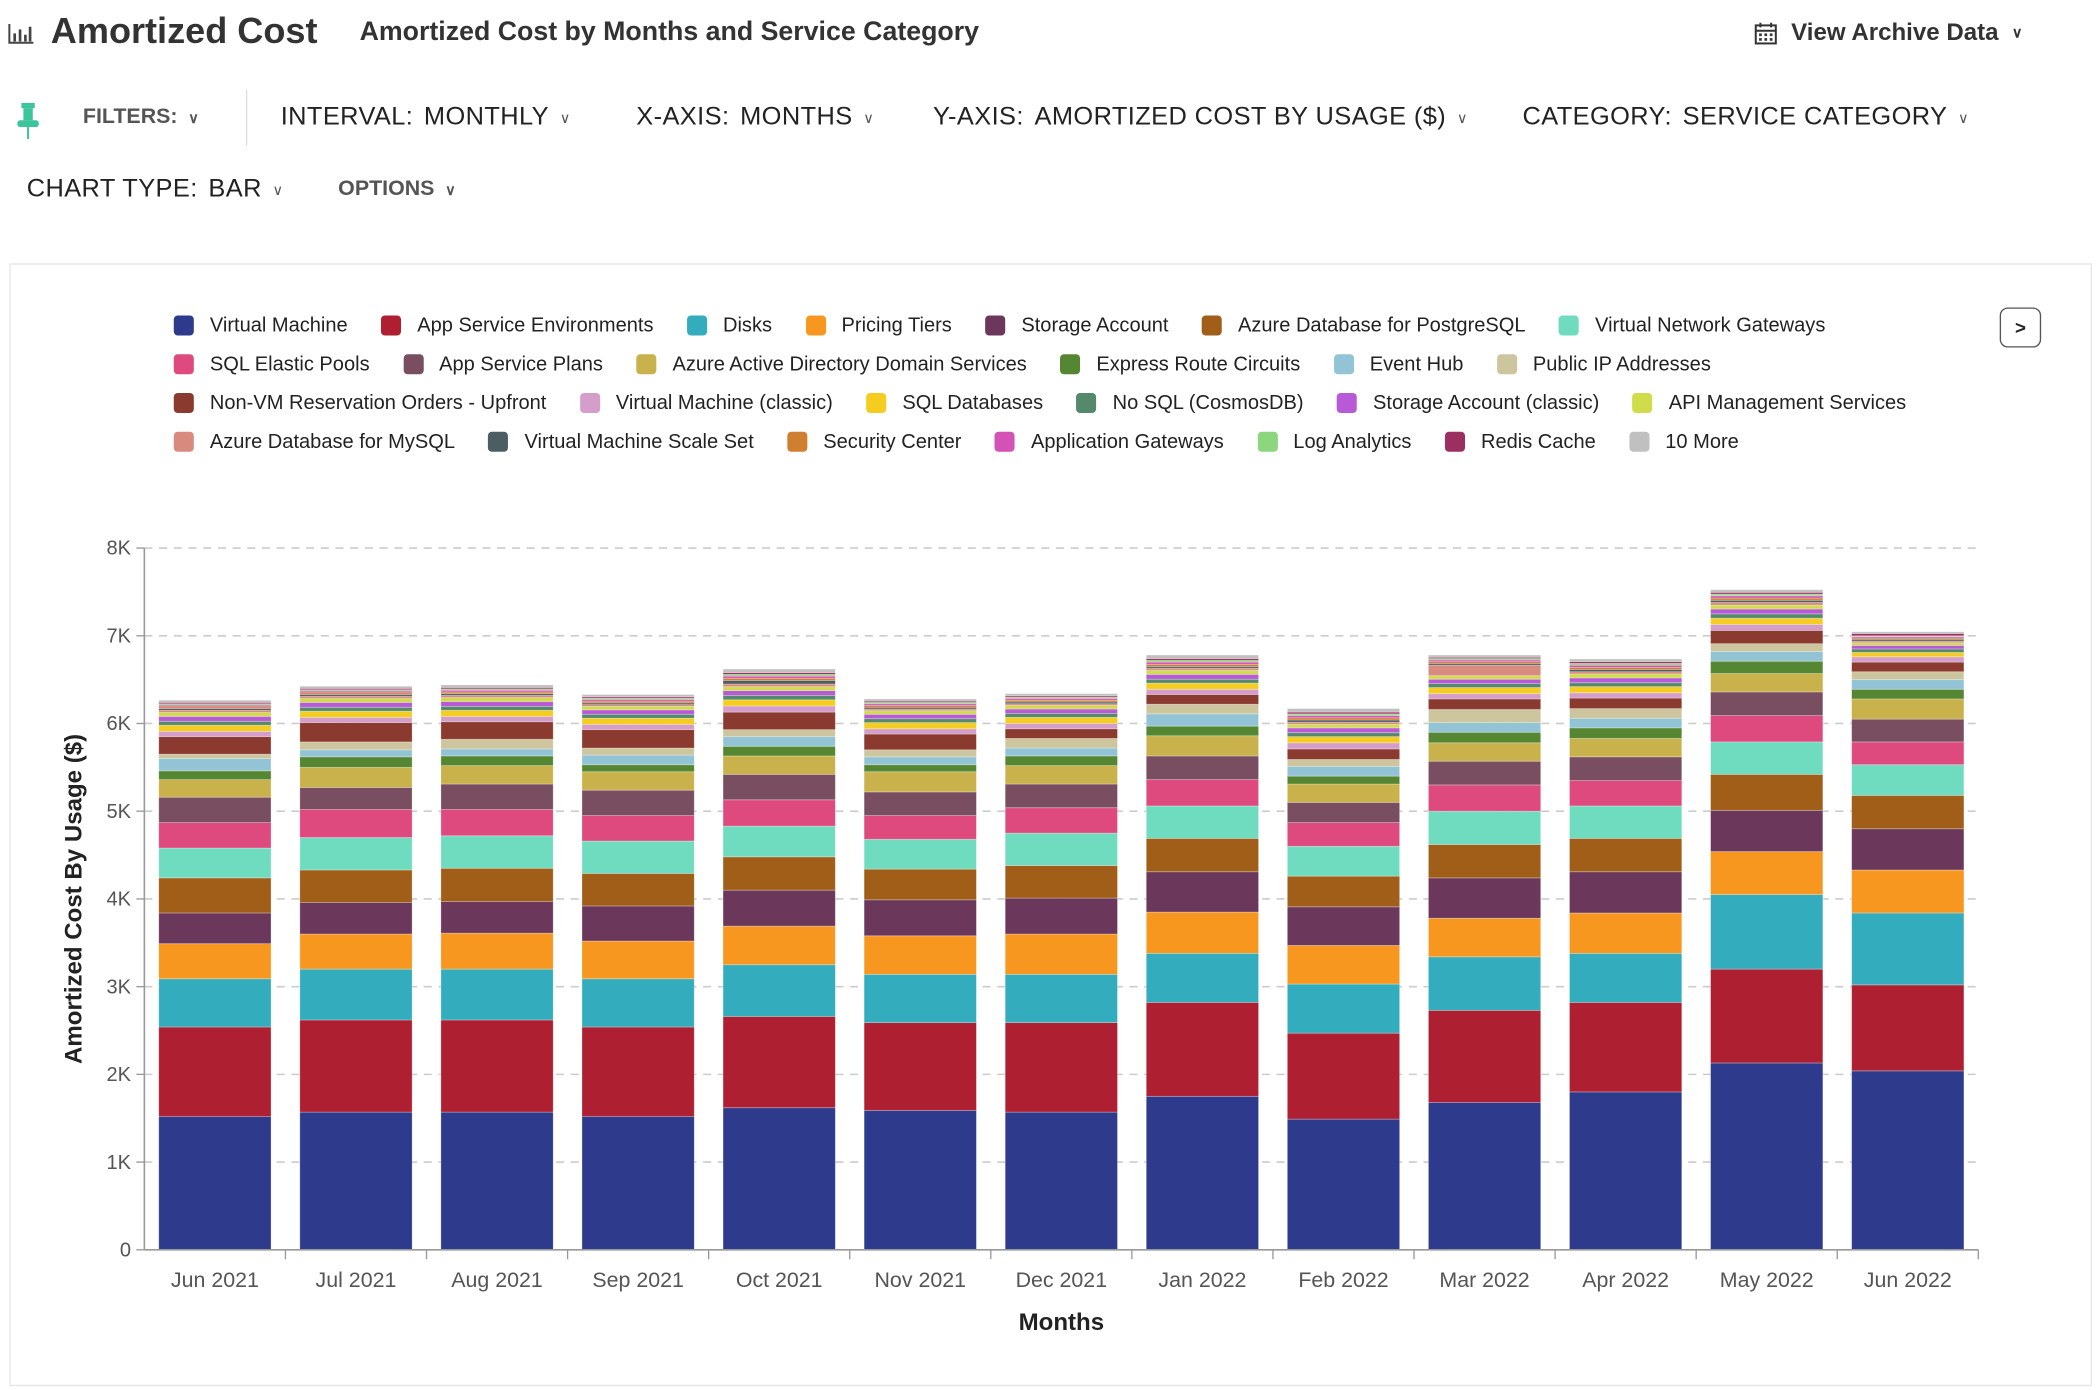 This screenshot has width=2096, height=1390. What do you see at coordinates (729, 324) in the screenshot?
I see `legend-item: Disks` at bounding box center [729, 324].